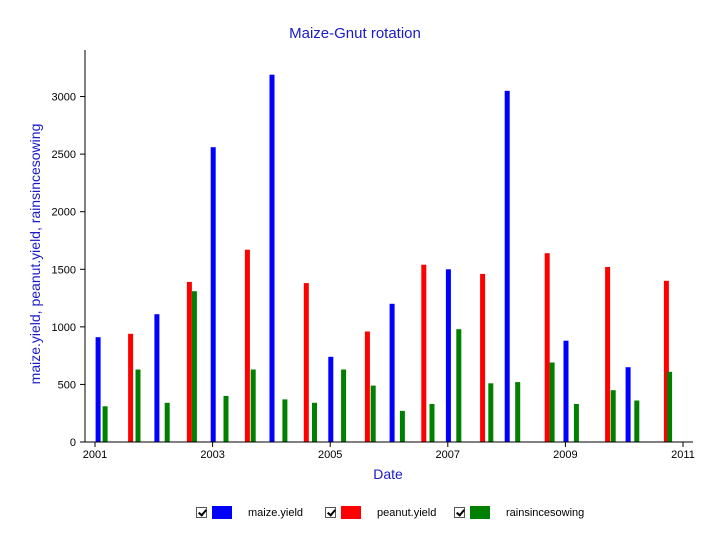 The image size is (711, 549). What do you see at coordinates (545, 512) in the screenshot?
I see `legend-label-rain: rainsincesowing` at bounding box center [545, 512].